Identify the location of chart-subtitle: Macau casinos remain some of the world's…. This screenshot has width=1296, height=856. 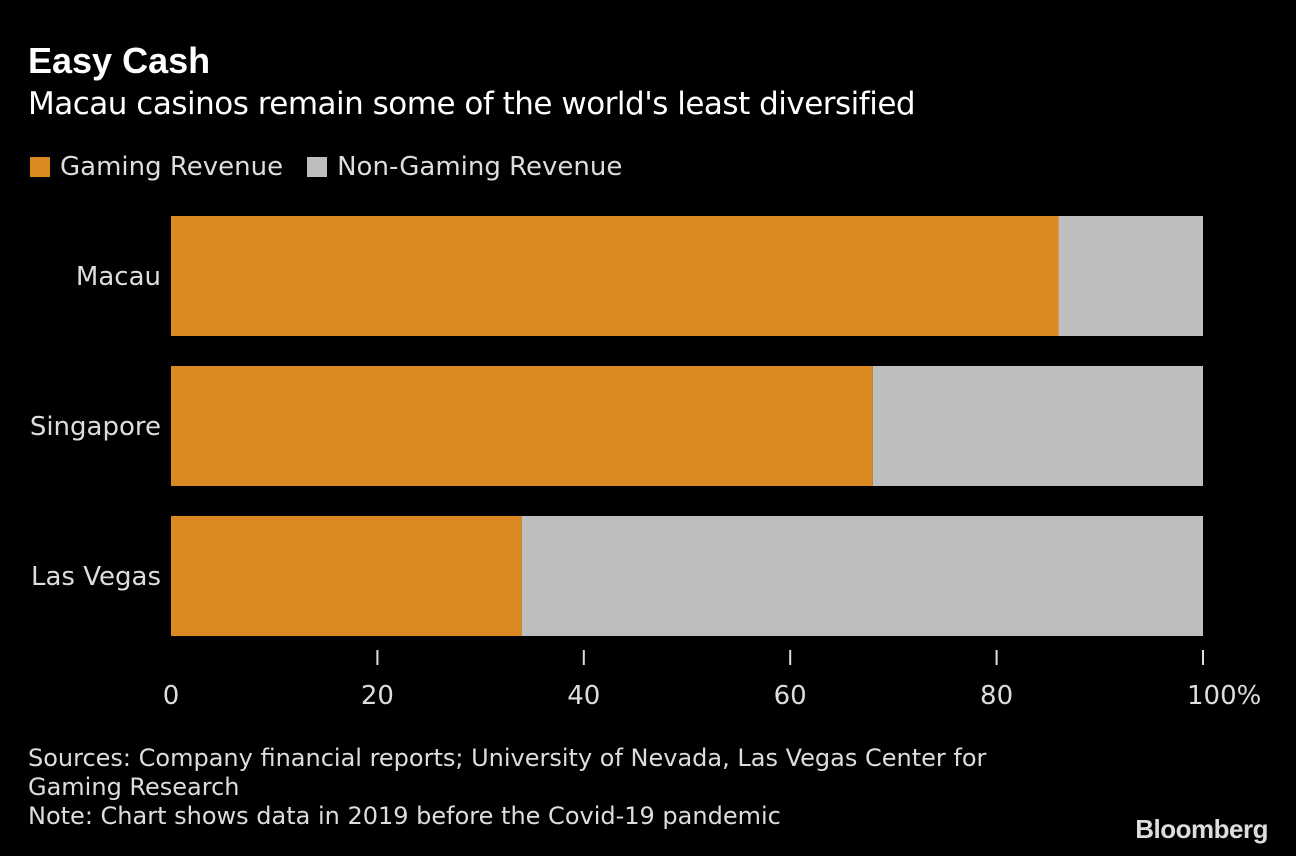
(472, 104).